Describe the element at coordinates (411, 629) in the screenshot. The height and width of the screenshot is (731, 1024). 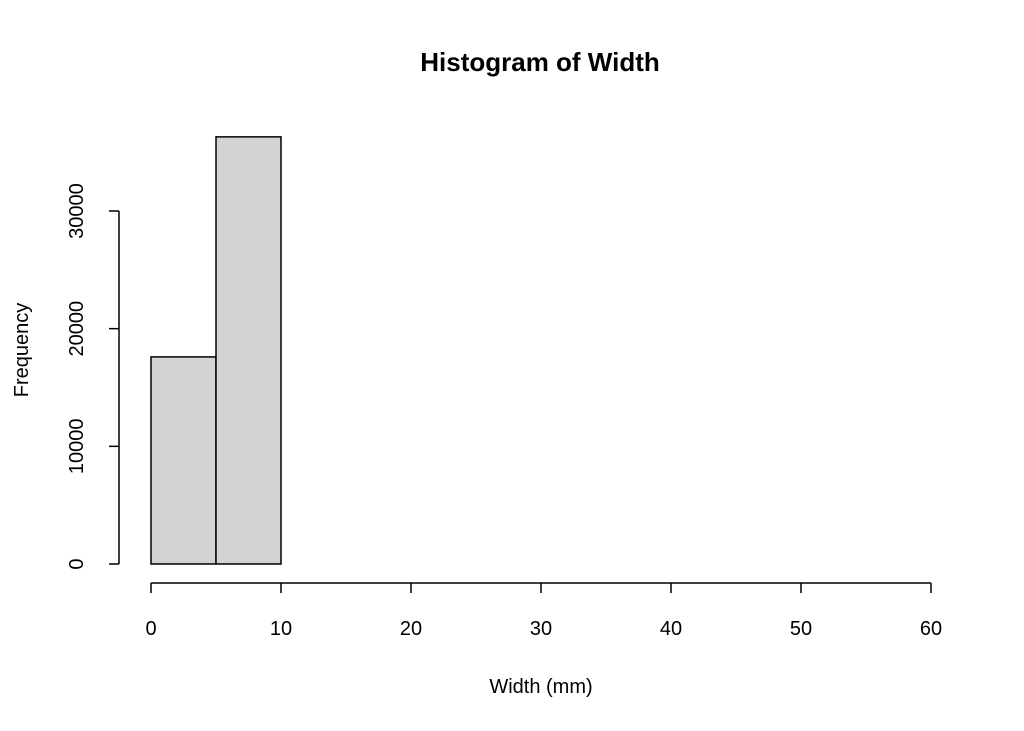
I see `x-tick-label-20: 20` at that location.